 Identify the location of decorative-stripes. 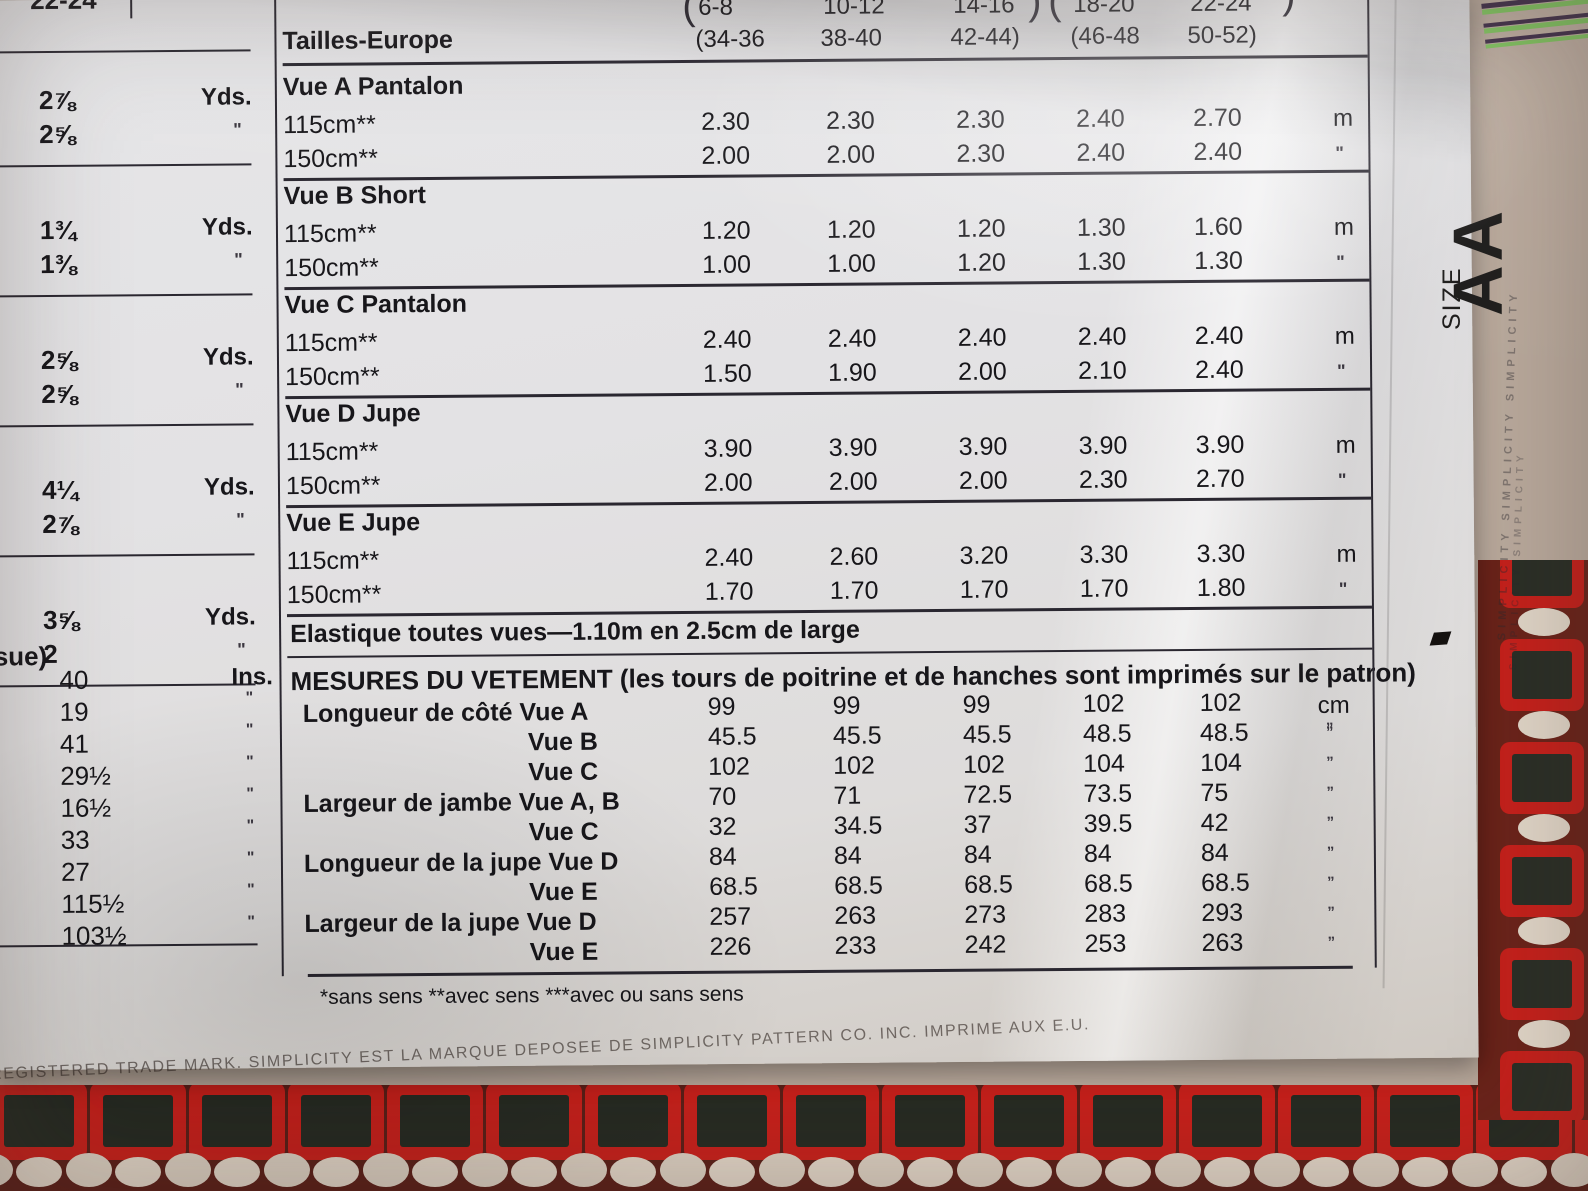
(1534, 32).